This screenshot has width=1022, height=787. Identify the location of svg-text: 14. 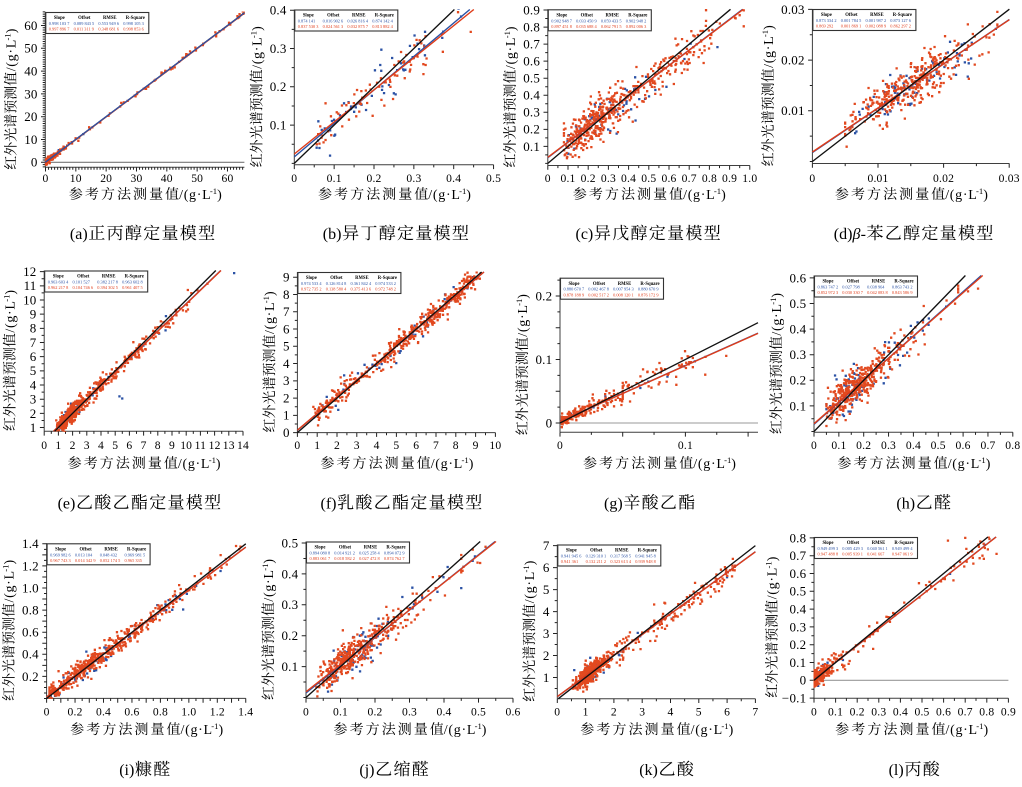
(243, 445).